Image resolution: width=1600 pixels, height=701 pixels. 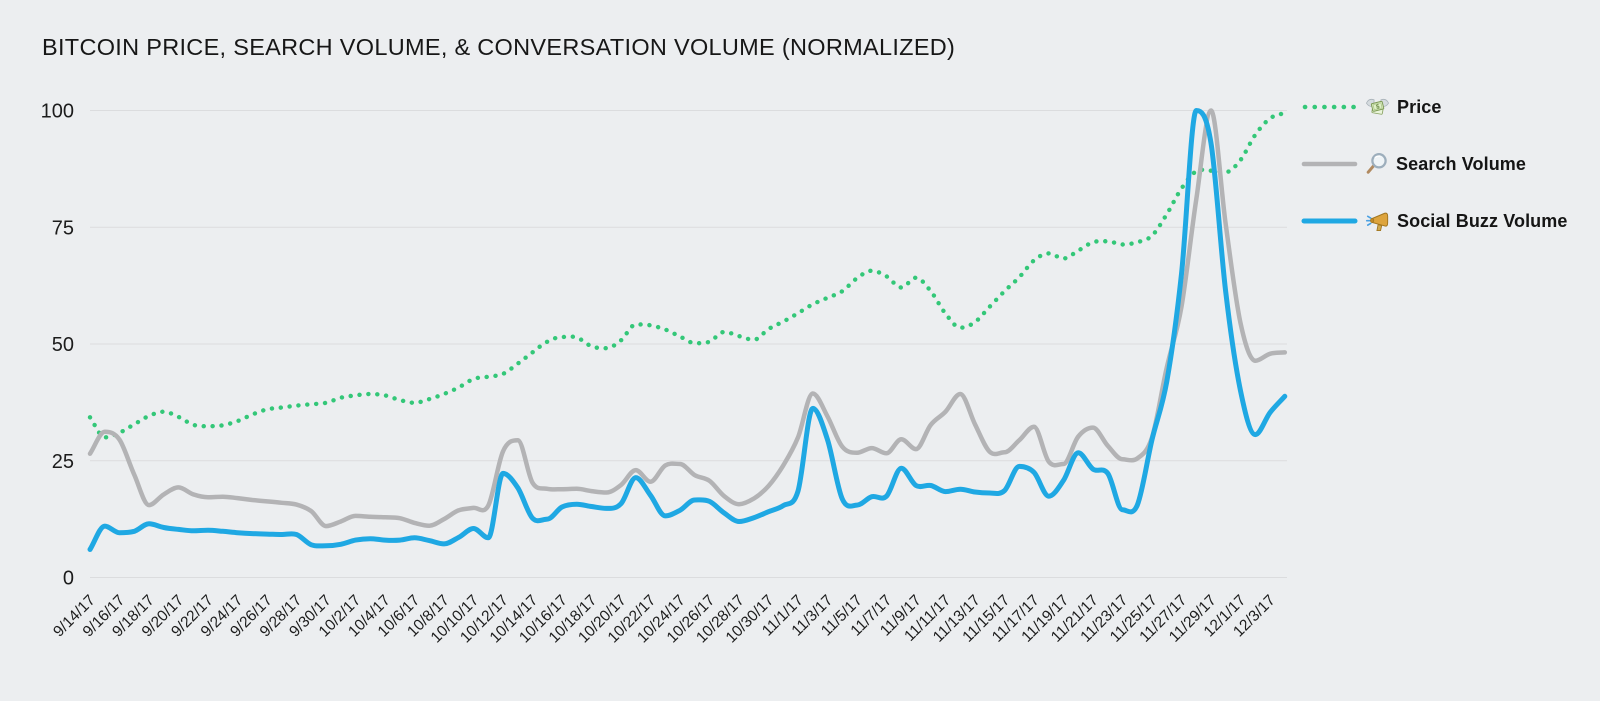 I want to click on legend-item-search-volume: Search Volume, so click(x=1434, y=164).